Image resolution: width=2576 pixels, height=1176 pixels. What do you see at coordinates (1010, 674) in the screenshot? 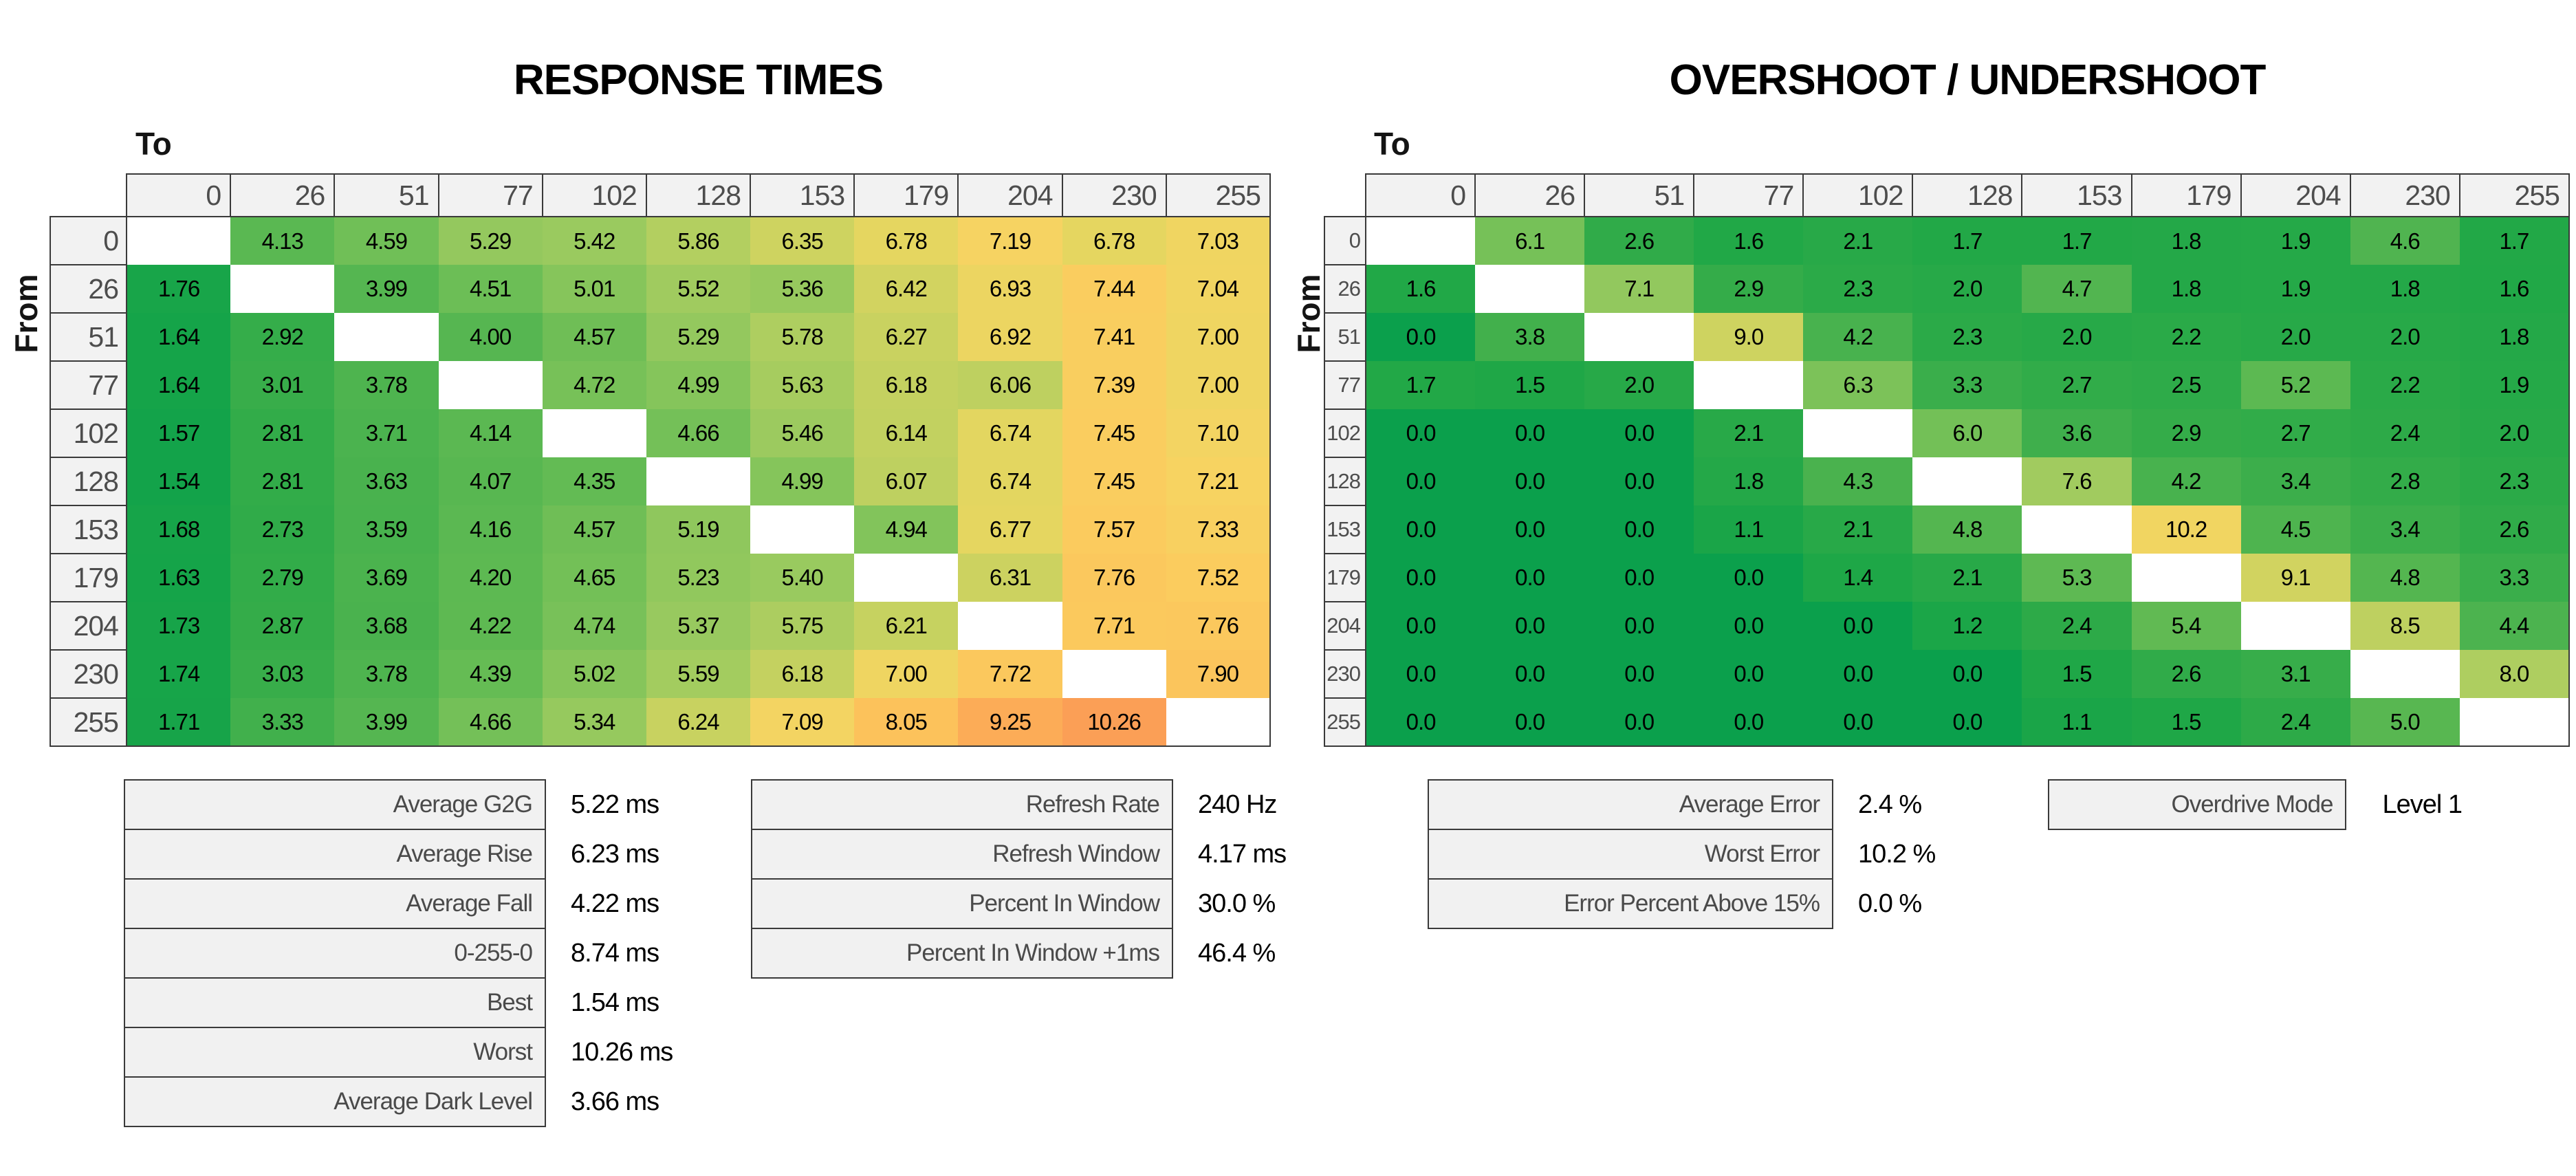
I see `heatmap-cell: 7.72` at bounding box center [1010, 674].